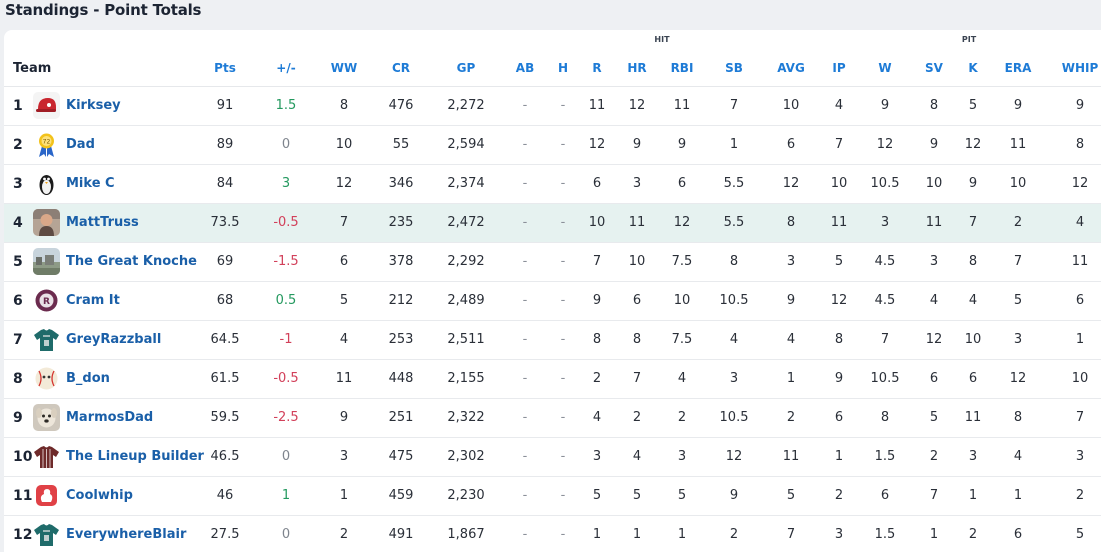 The image size is (1101, 552). I want to click on cell-avg: 10, so click(791, 105).